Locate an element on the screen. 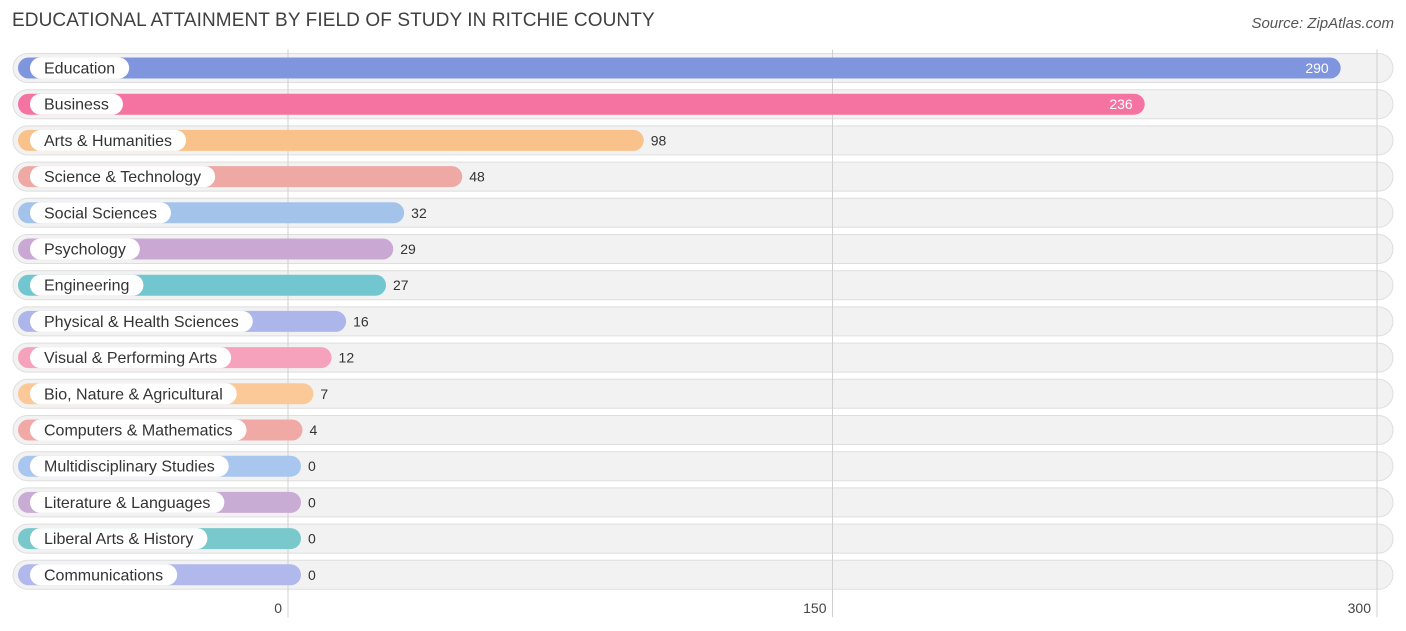 This screenshot has width=1406, height=631. category-pill-liberal-arts-and-history is located at coordinates (119, 539).